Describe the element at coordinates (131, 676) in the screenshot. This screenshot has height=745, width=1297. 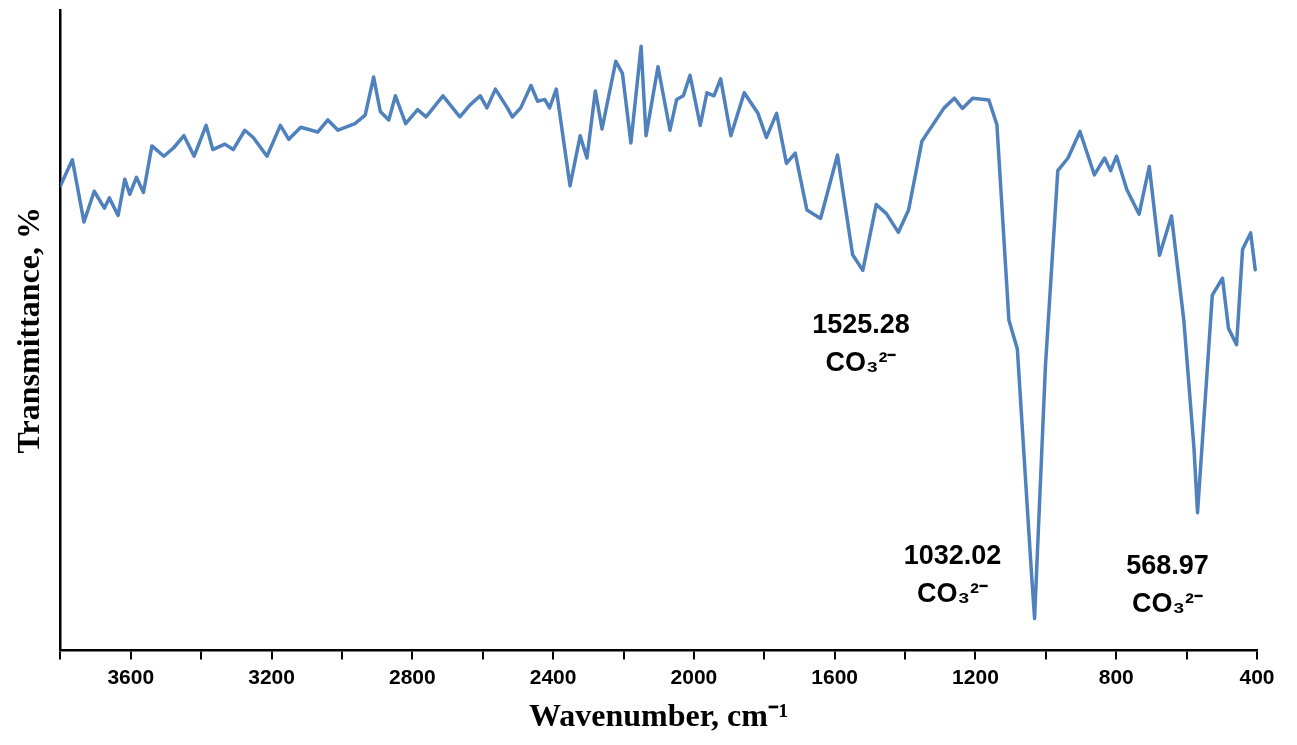
I see `x-tick-label: 3600` at that location.